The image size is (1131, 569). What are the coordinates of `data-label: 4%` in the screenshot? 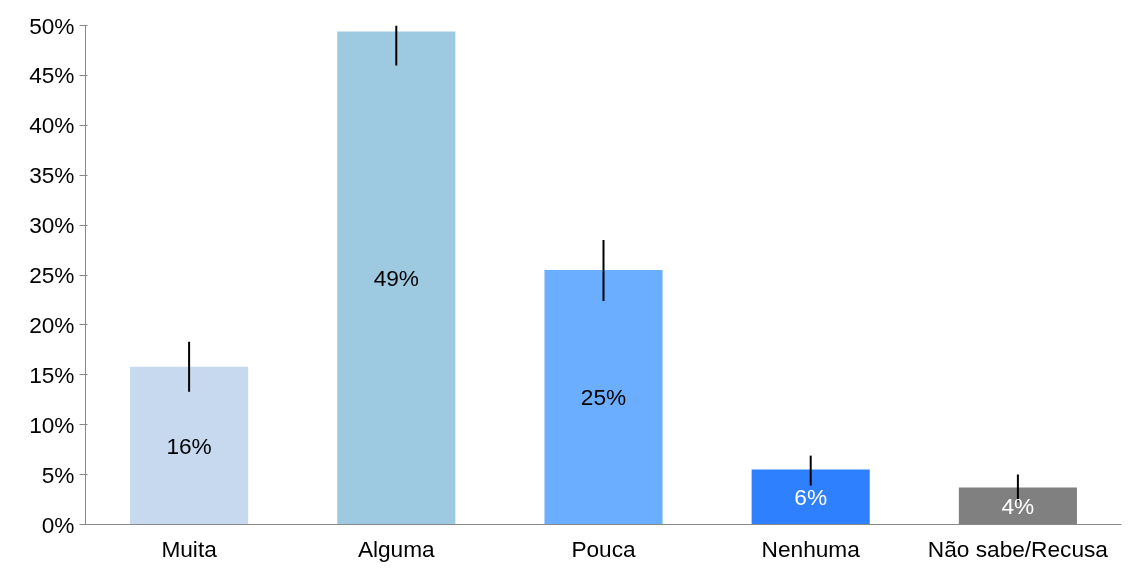 It's located at (1018, 506).